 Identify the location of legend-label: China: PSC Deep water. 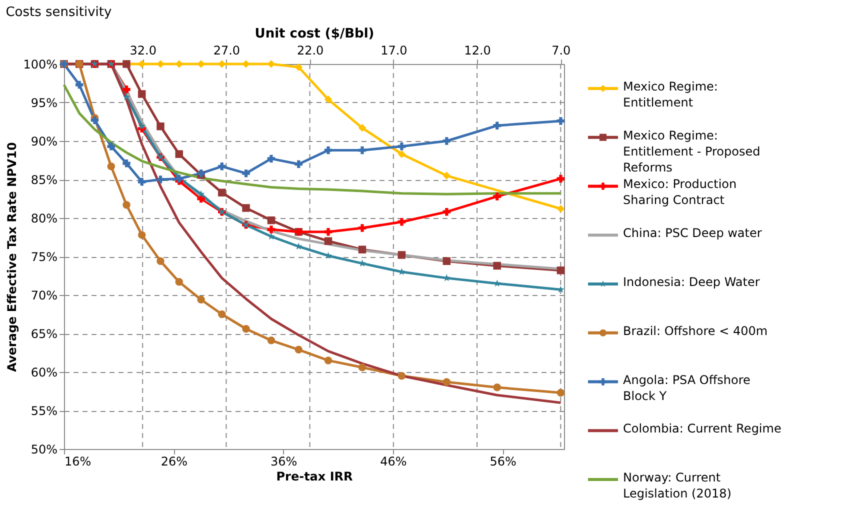
(692, 233).